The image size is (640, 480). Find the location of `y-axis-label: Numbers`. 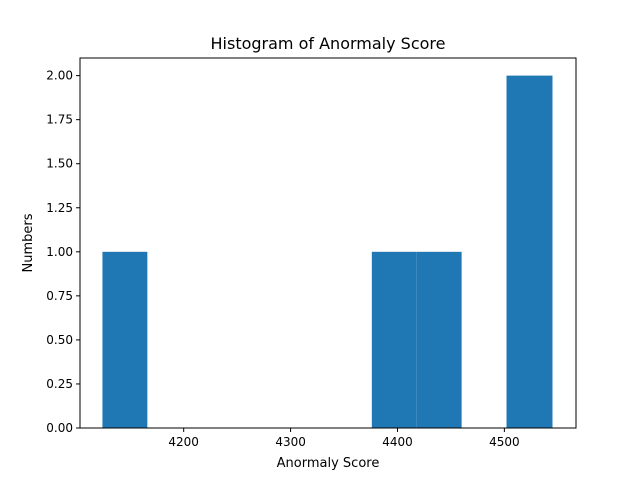

y-axis-label: Numbers is located at coordinates (28, 242).